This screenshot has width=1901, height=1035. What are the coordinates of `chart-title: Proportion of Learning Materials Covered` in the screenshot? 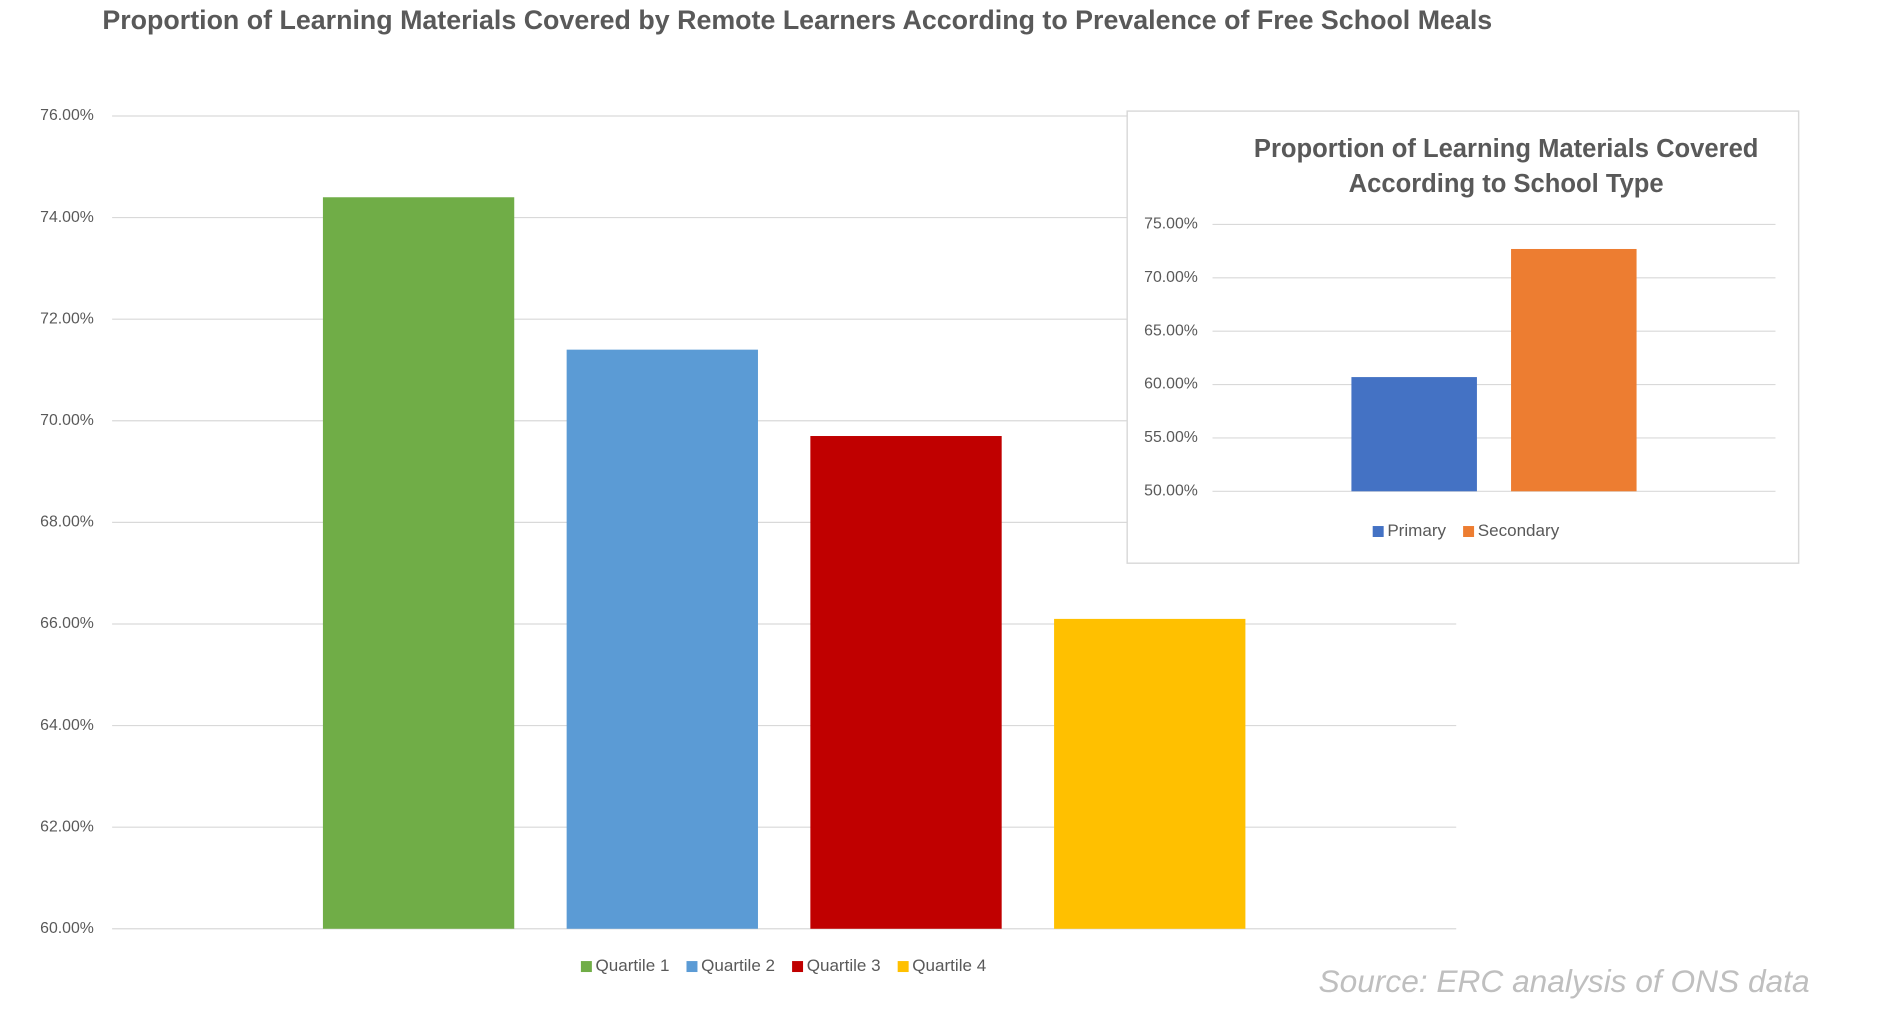 It's located at (1506, 149).